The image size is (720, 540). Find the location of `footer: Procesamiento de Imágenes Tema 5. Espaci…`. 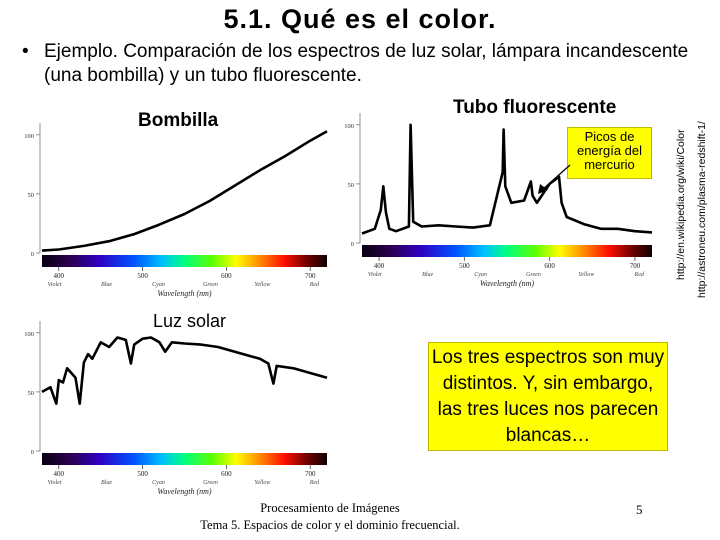

footer: Procesamiento de Imágenes Tema 5. Espaci… is located at coordinates (330, 517).